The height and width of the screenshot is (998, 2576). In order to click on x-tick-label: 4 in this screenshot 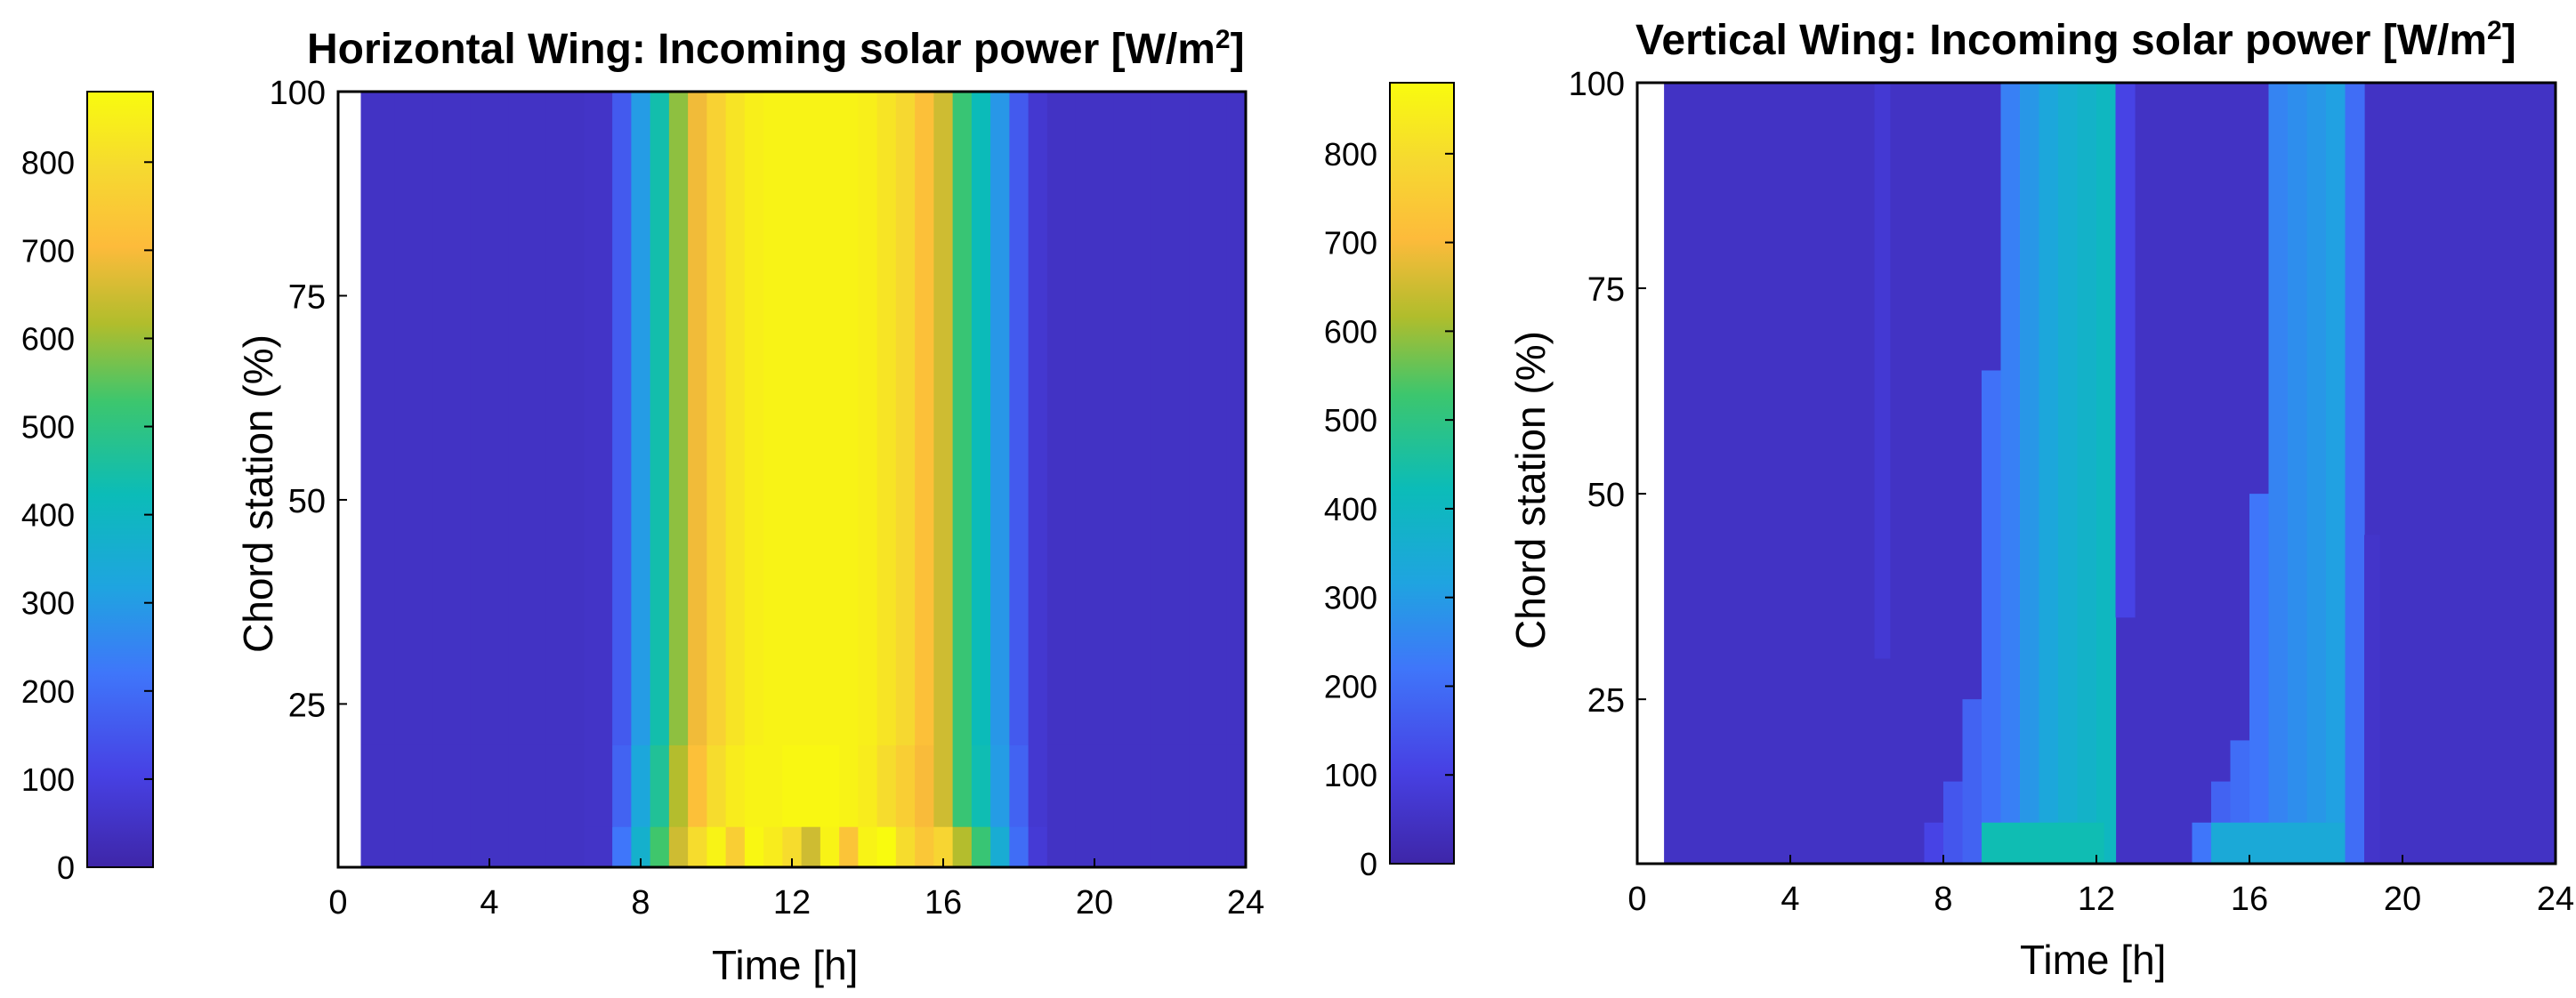, I will do `click(1790, 899)`.